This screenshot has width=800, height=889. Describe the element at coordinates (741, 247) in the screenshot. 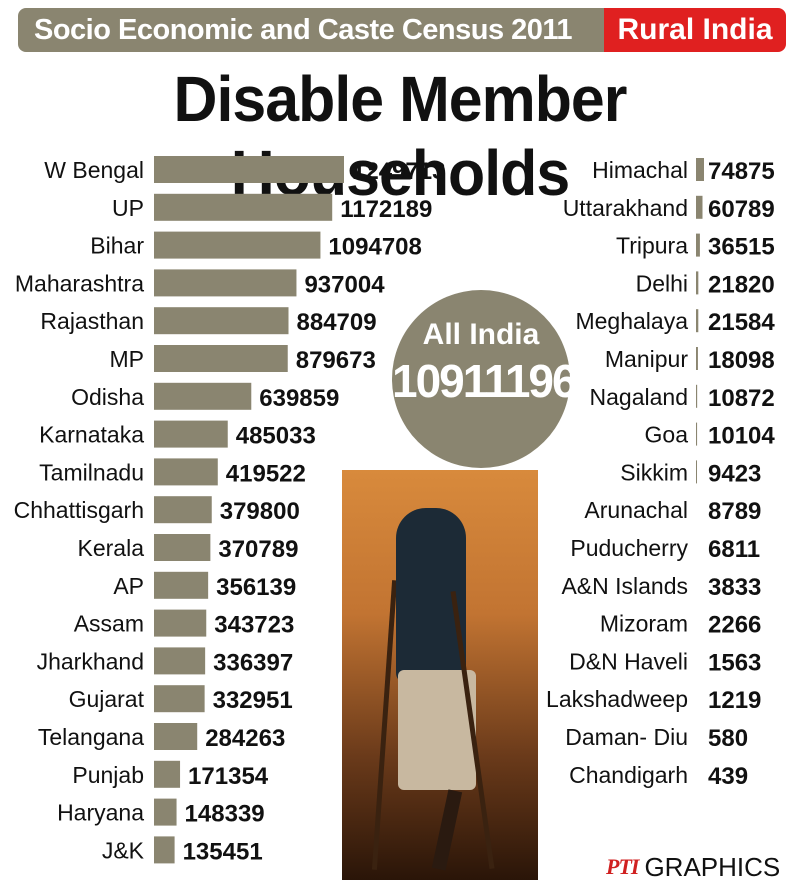

I see `value-label-tripura: 36515` at that location.